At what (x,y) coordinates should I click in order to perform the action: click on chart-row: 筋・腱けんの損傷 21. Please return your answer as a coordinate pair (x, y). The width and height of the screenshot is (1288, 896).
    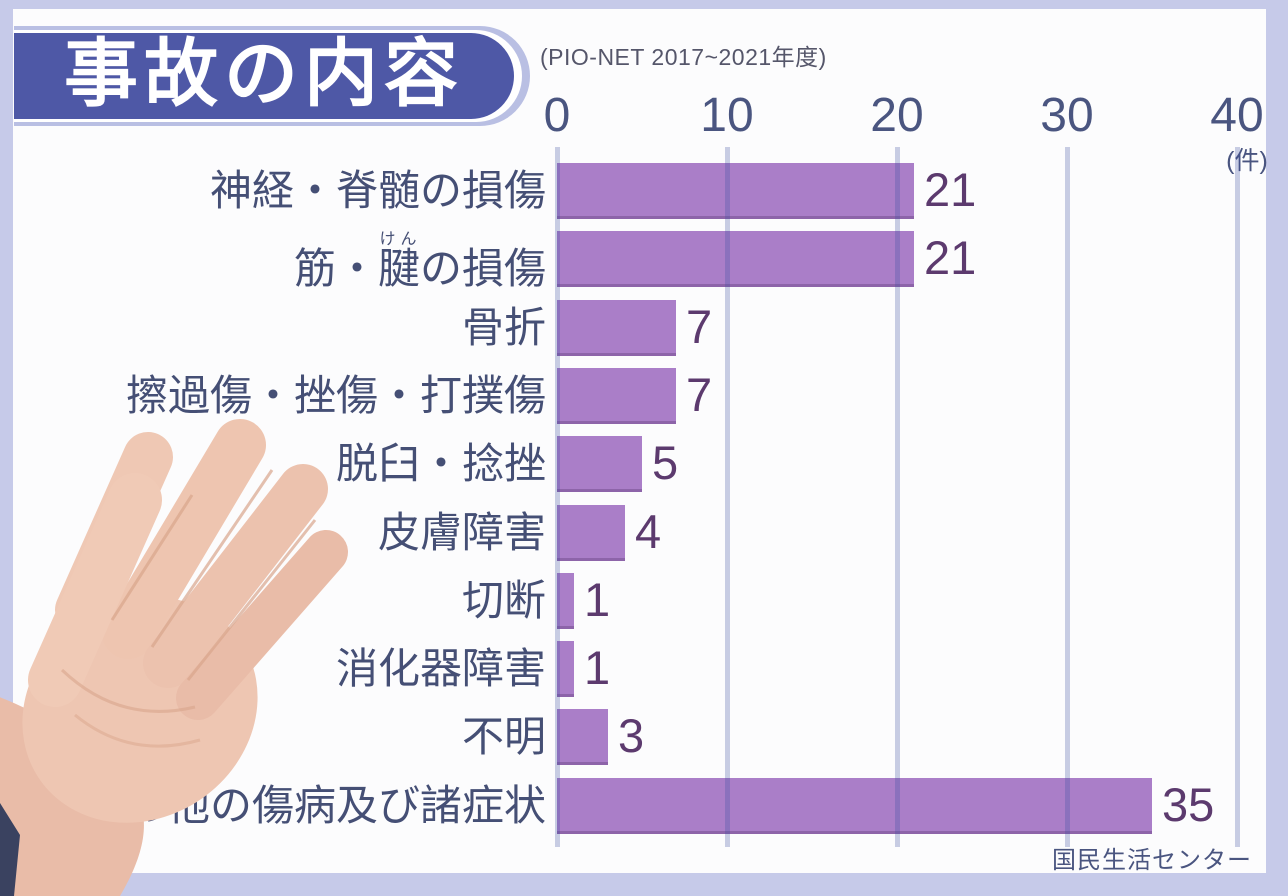
    Looking at the image, I should click on (644, 262).